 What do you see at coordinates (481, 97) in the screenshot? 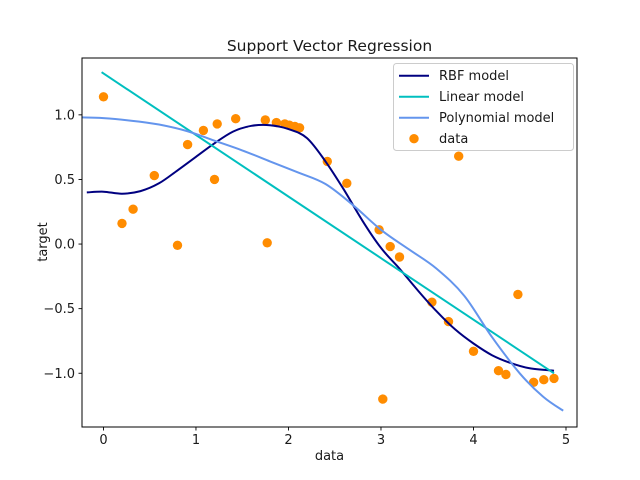
I see `legend-label: Linear model` at bounding box center [481, 97].